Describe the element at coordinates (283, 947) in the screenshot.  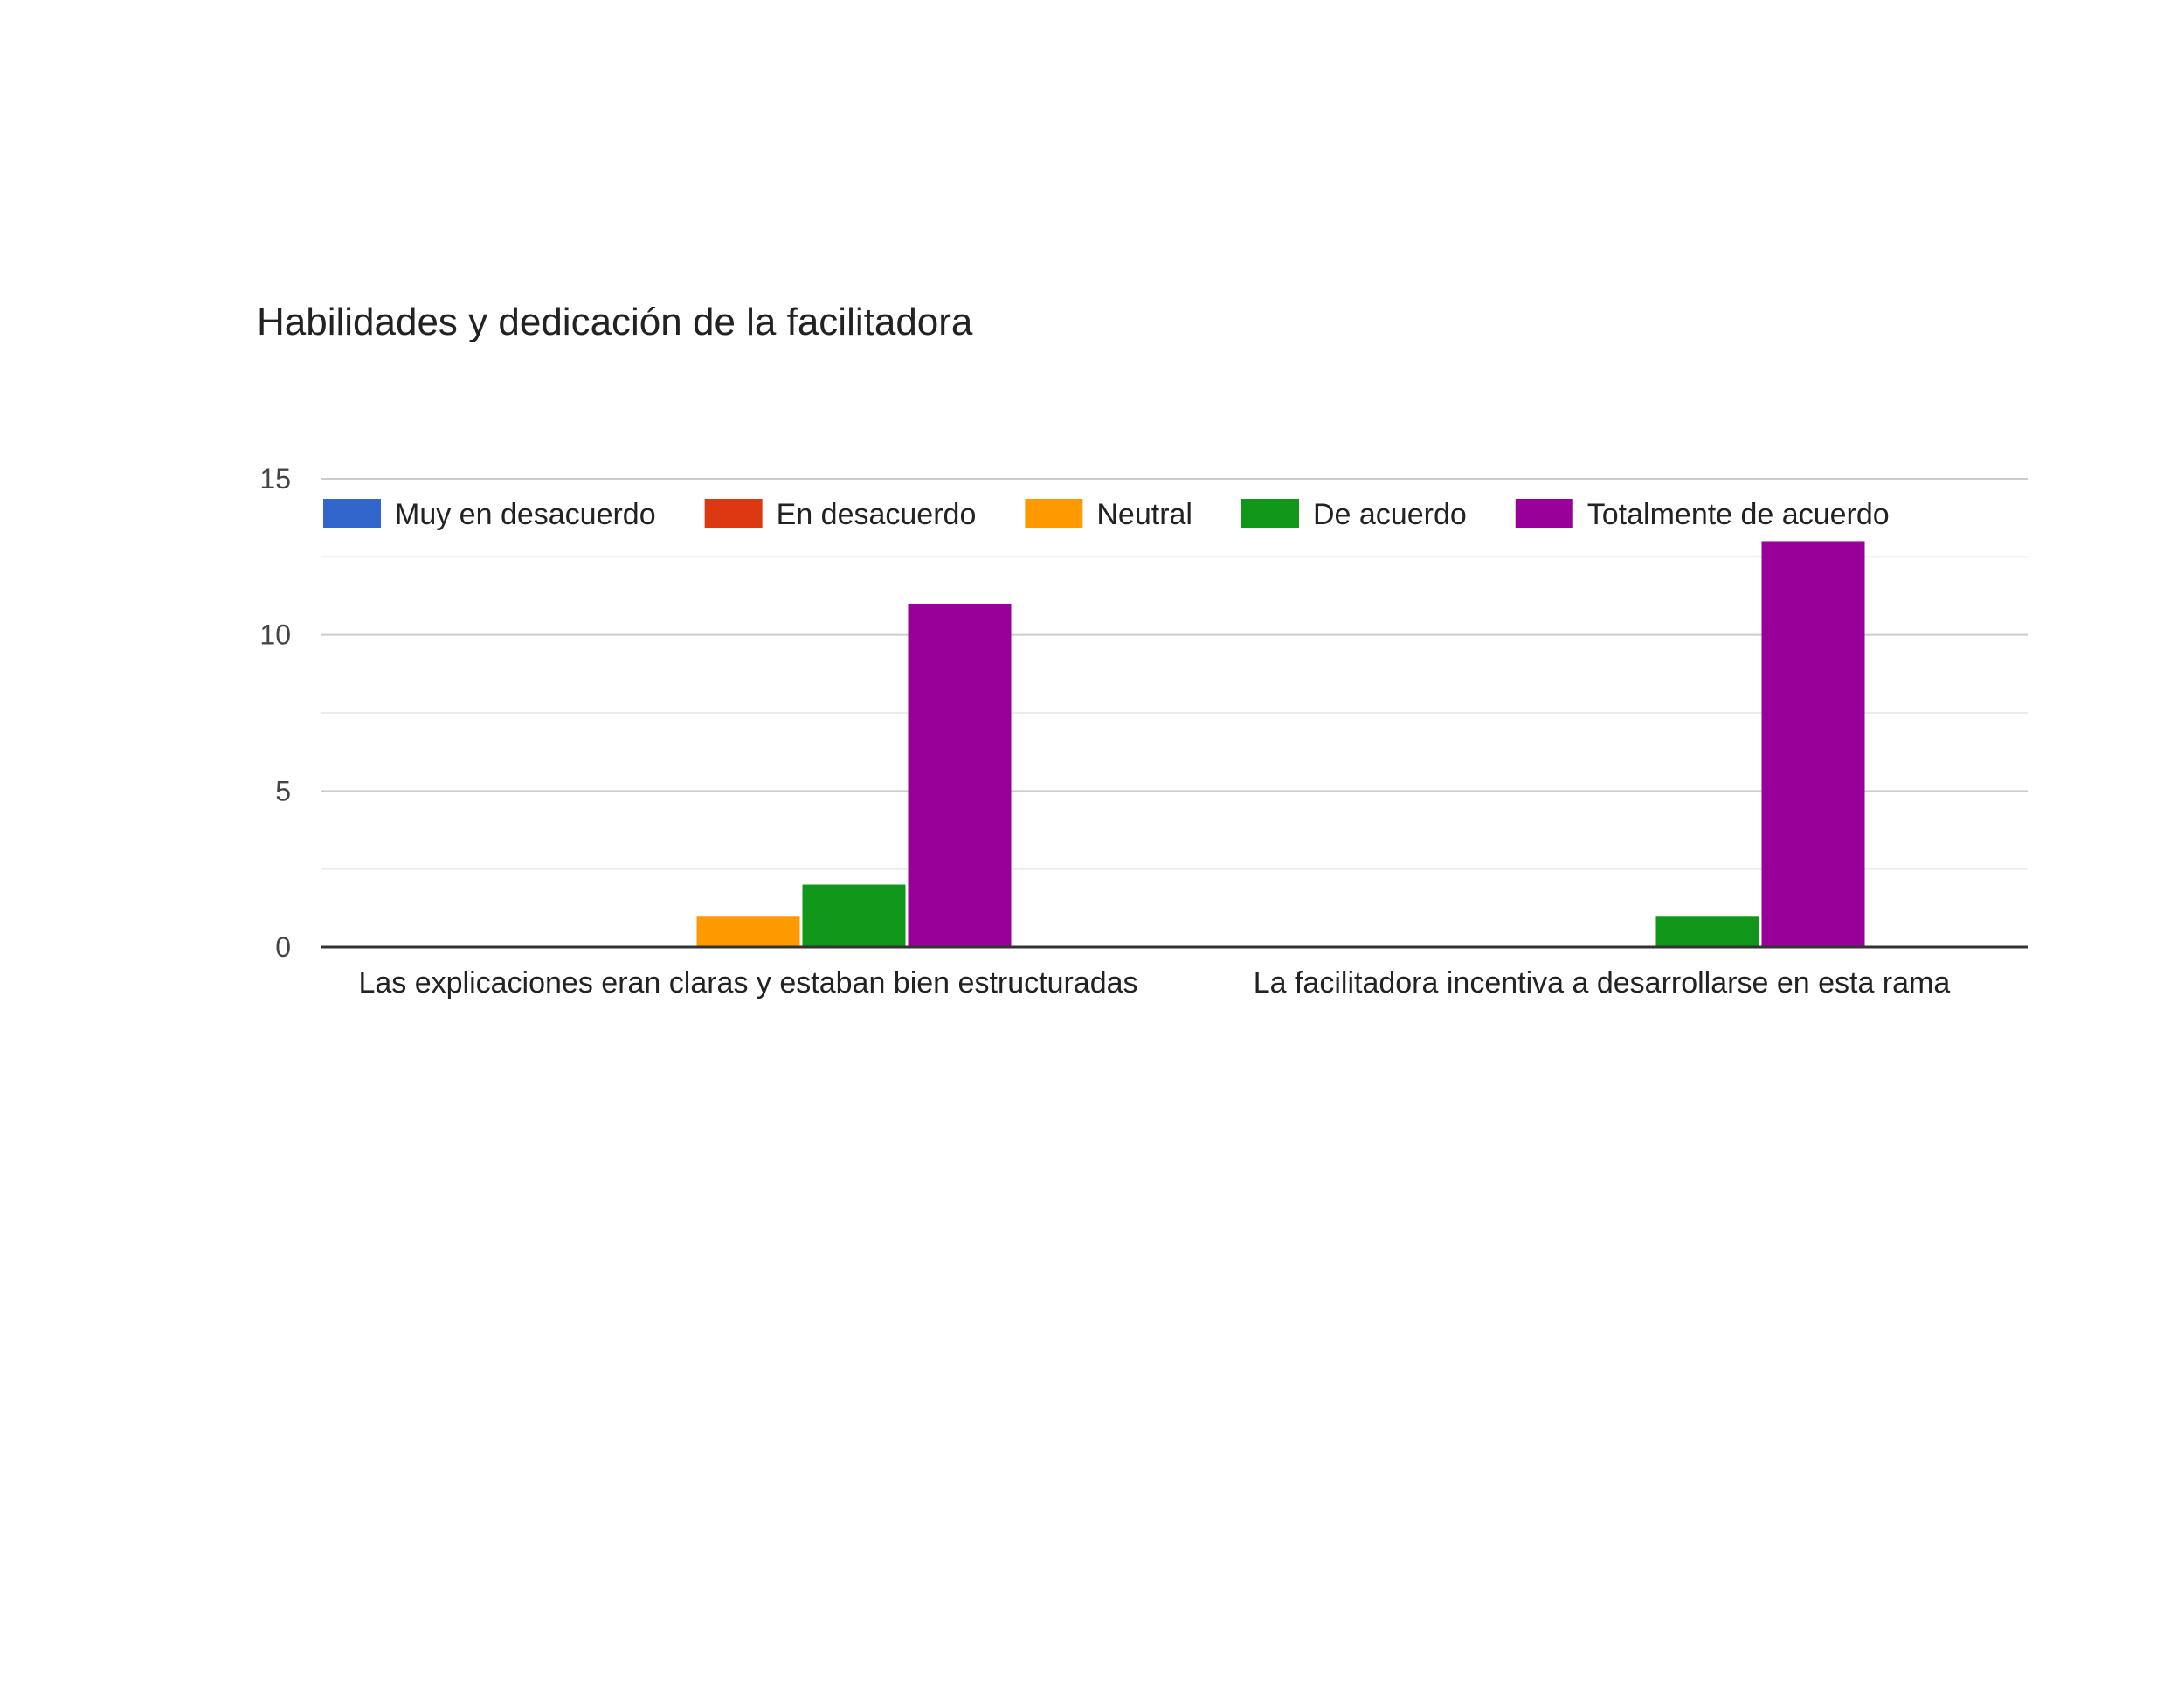
I see `y-tick-label: 0` at that location.